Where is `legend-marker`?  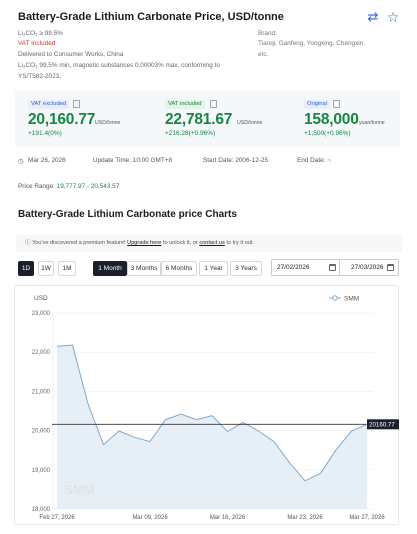 legend-marker is located at coordinates (335, 298).